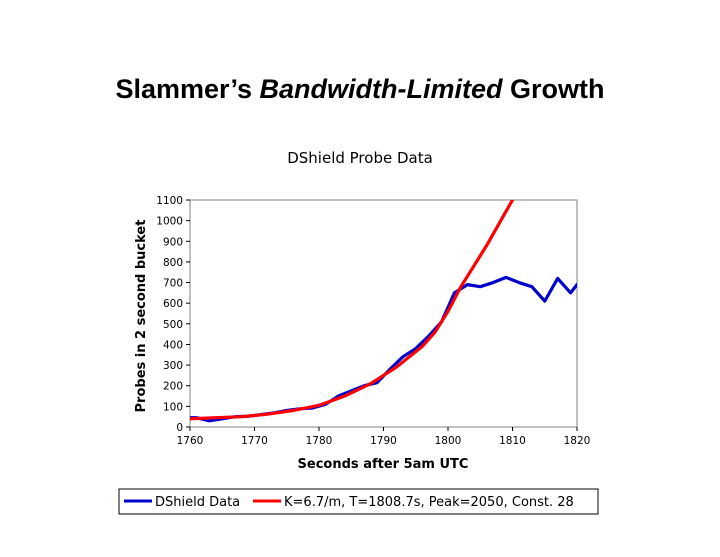 Image resolution: width=720 pixels, height=557 pixels. Describe the element at coordinates (173, 387) in the screenshot. I see `y-tick-label: 200` at that location.